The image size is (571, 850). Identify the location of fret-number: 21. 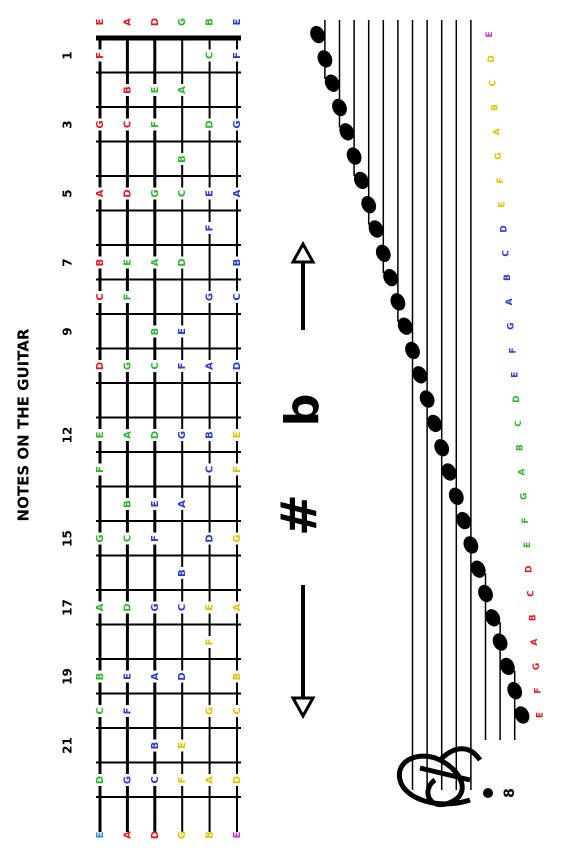
(68, 745).